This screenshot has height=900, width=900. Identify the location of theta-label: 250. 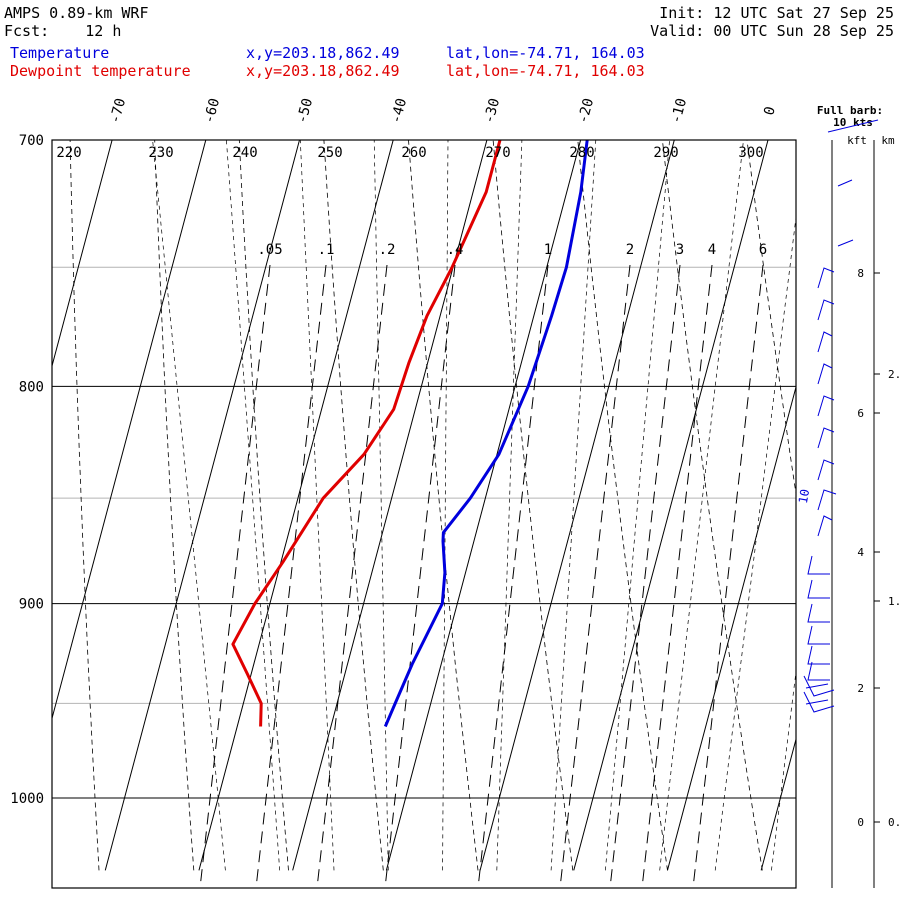
(329, 153).